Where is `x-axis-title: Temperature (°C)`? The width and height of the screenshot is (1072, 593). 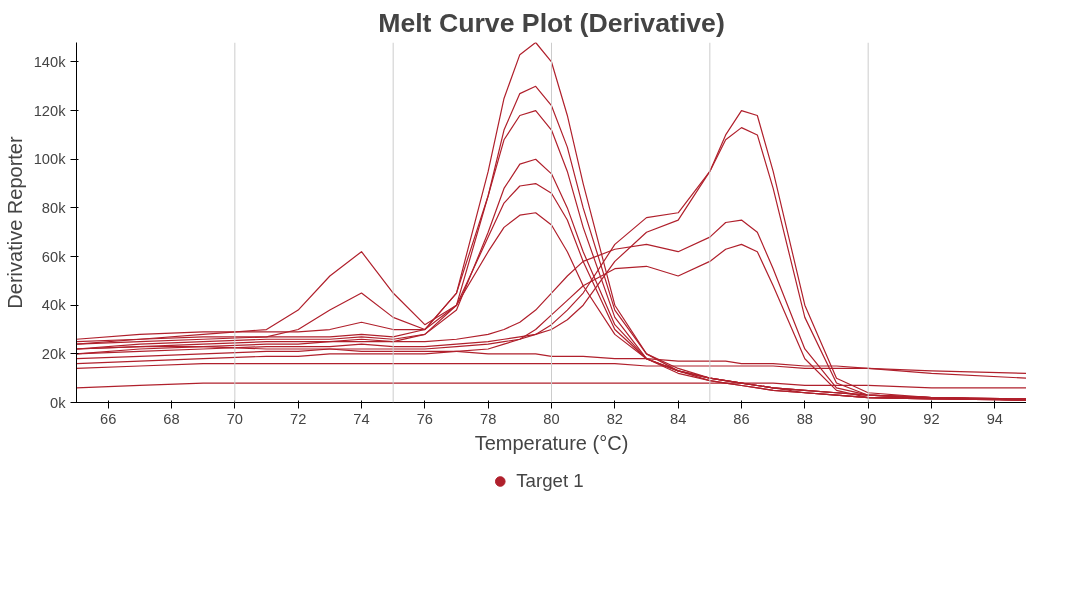 x-axis-title: Temperature (°C) is located at coordinates (551, 442).